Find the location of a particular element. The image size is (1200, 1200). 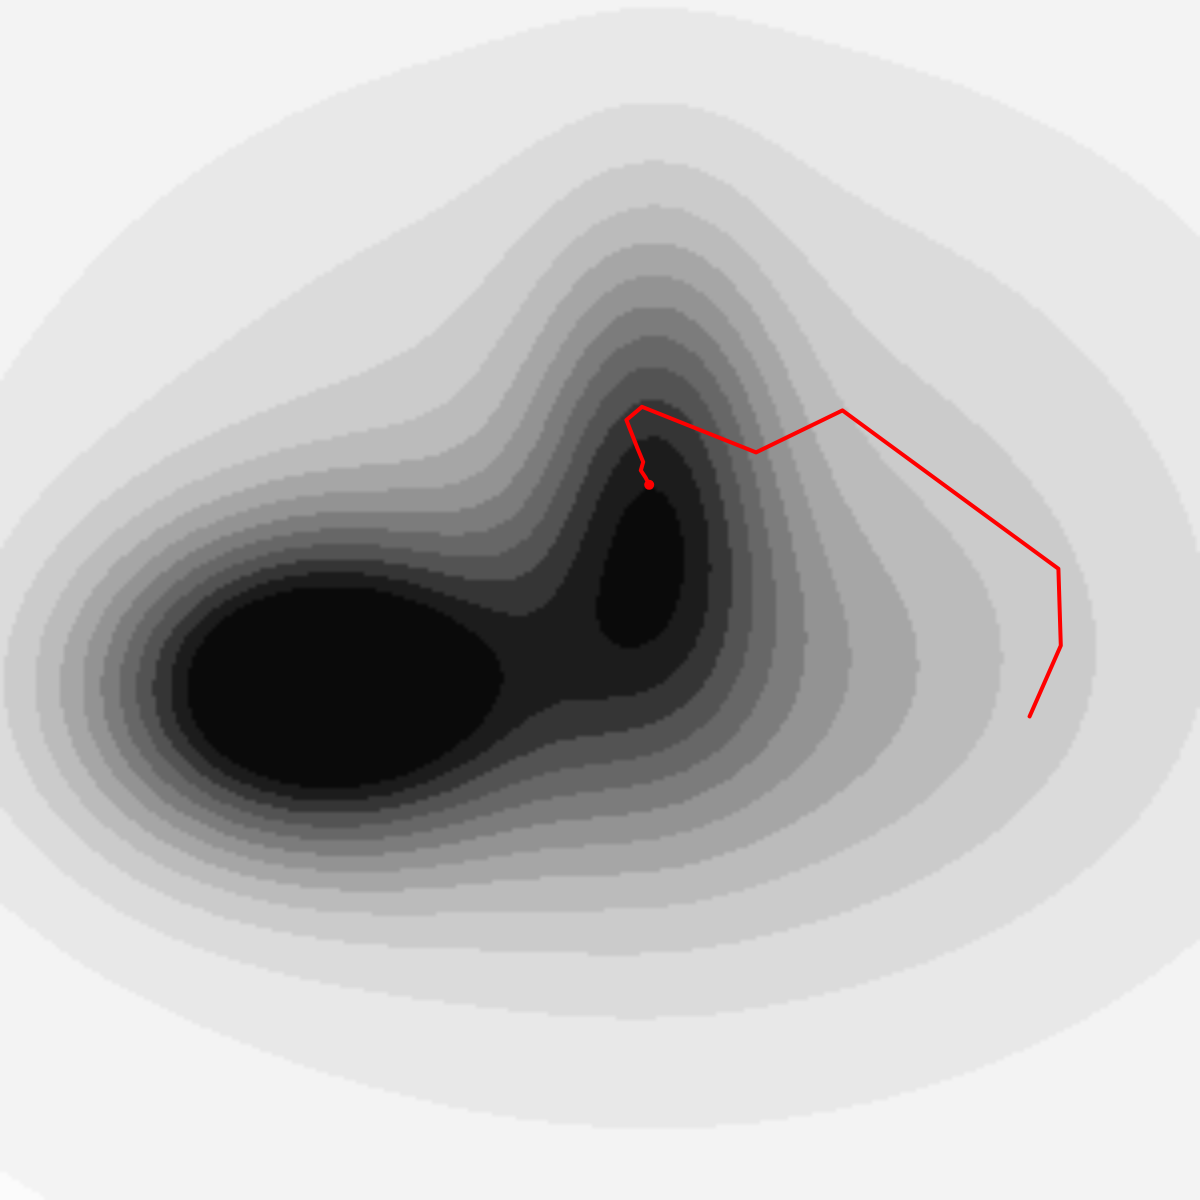

optimizer-path-layer is located at coordinates (843, 561).